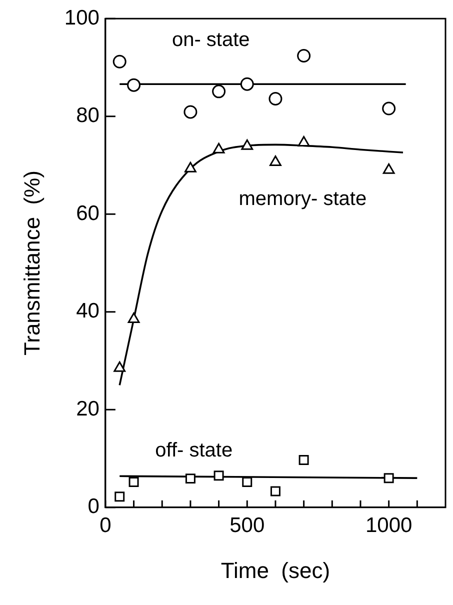  What do you see at coordinates (275, 570) in the screenshot?
I see `x-axis-title: Time (sec)` at bounding box center [275, 570].